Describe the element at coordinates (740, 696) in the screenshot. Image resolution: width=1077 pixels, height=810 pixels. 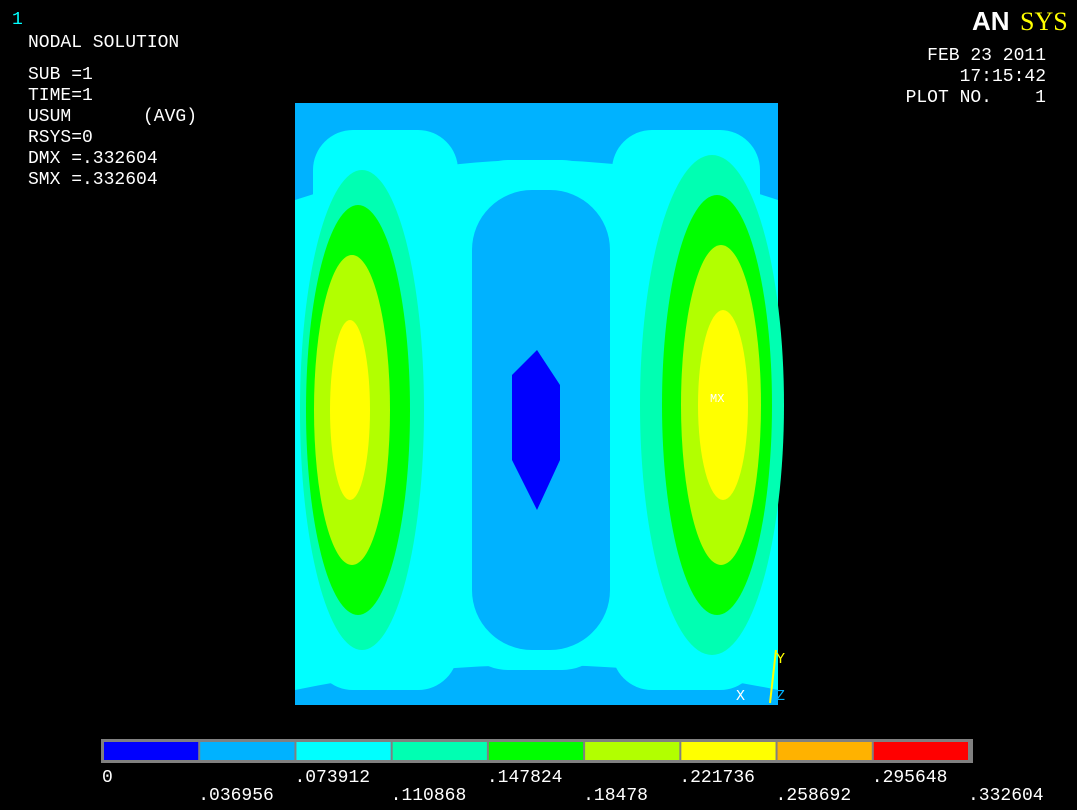
I see `axis-label: X` at that location.